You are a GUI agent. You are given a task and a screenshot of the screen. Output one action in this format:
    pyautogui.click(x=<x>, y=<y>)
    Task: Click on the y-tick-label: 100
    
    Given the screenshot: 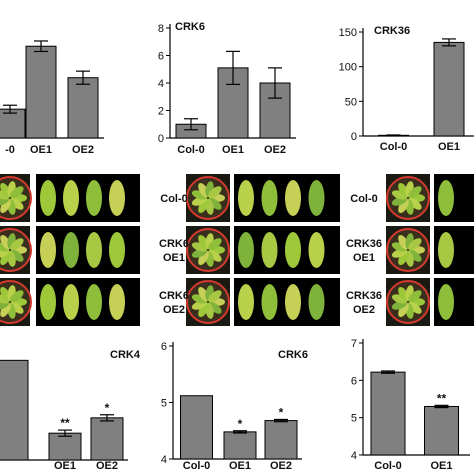 What is the action you would take?
    pyautogui.click(x=348, y=68)
    